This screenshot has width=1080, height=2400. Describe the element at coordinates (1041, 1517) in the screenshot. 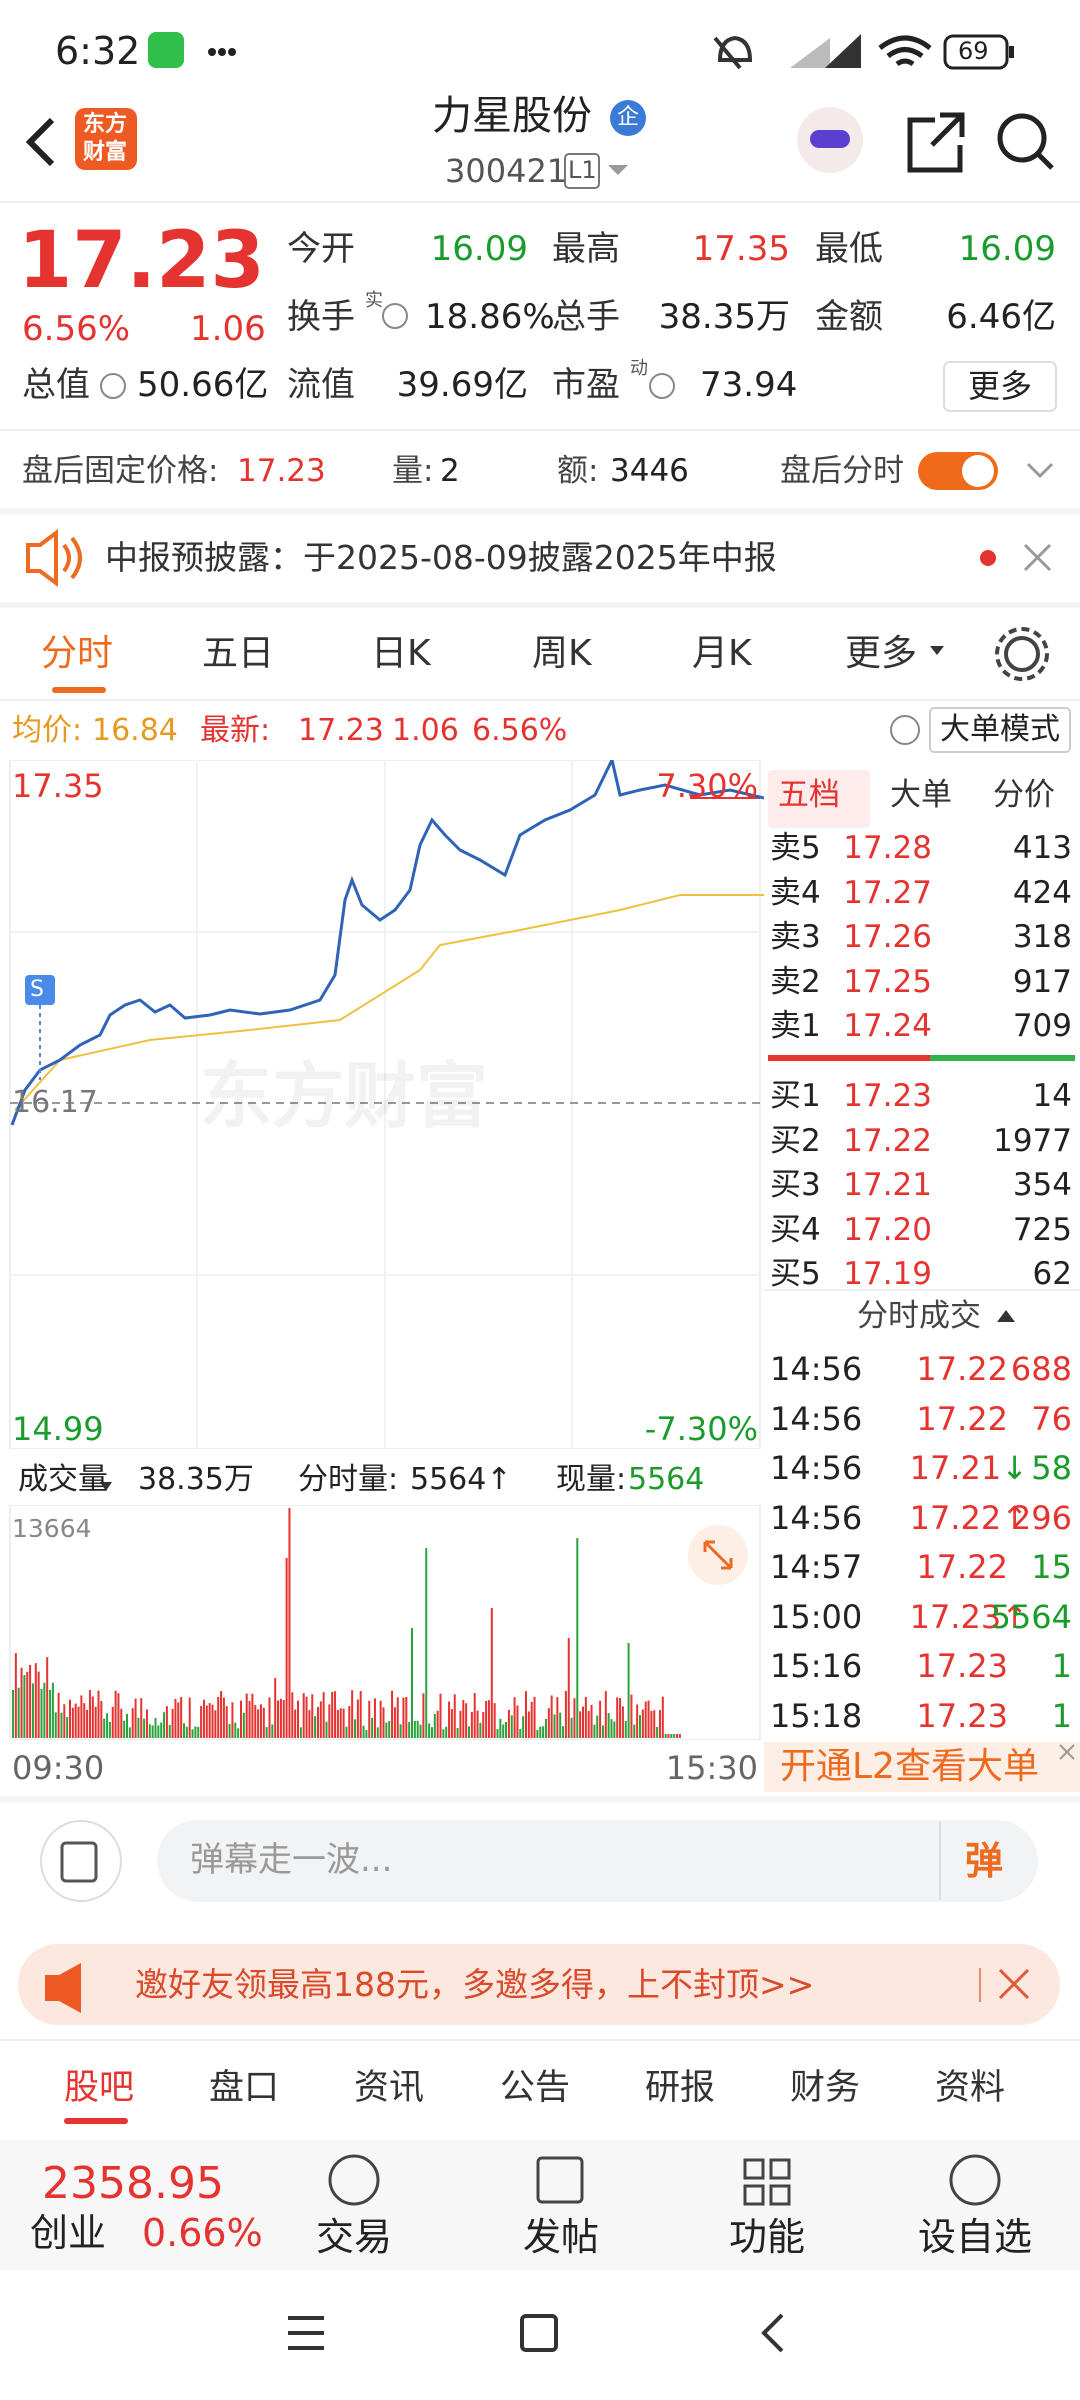

I see `trade-volume: 296` at that location.